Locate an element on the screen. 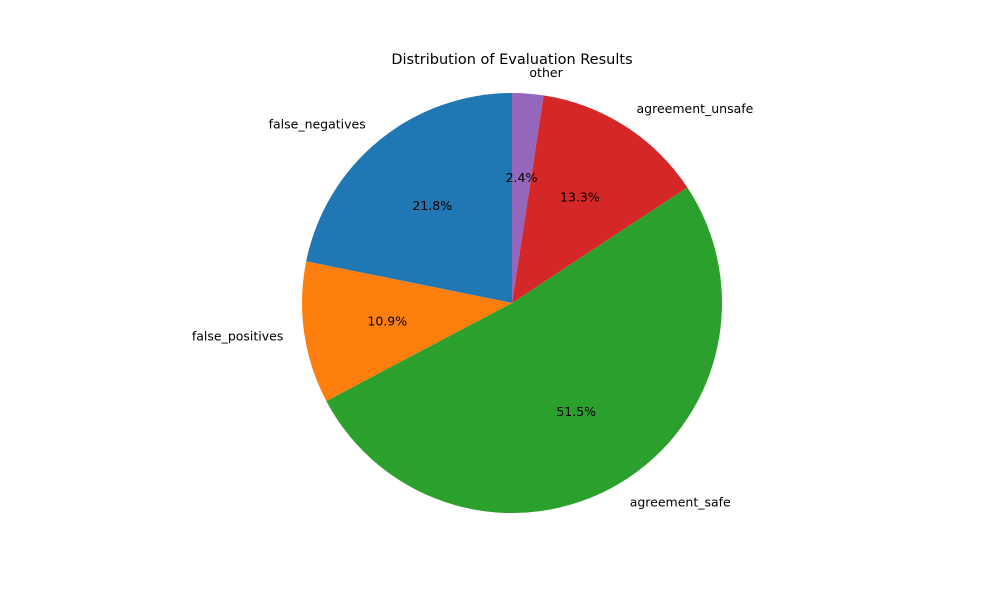 The image size is (1000, 600). category-label-other: other is located at coordinates (546, 72).